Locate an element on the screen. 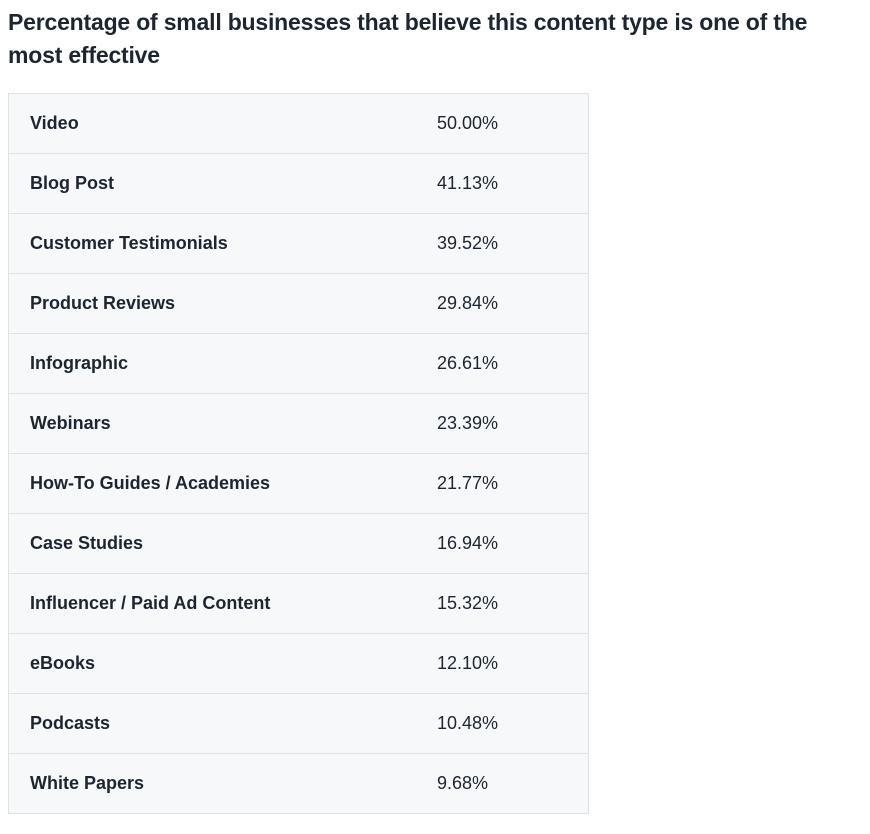 This screenshot has height=834, width=870. row-value: 21.77% is located at coordinates (502, 483).